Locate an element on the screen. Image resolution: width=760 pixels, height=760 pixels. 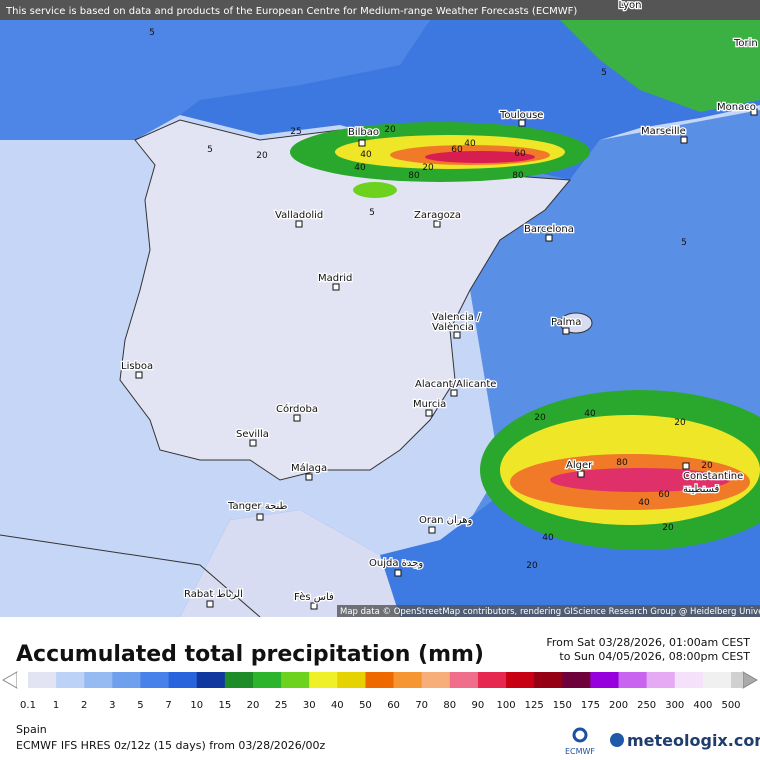
city-label: Alacant/Alicante is located at coordinates (455, 384).